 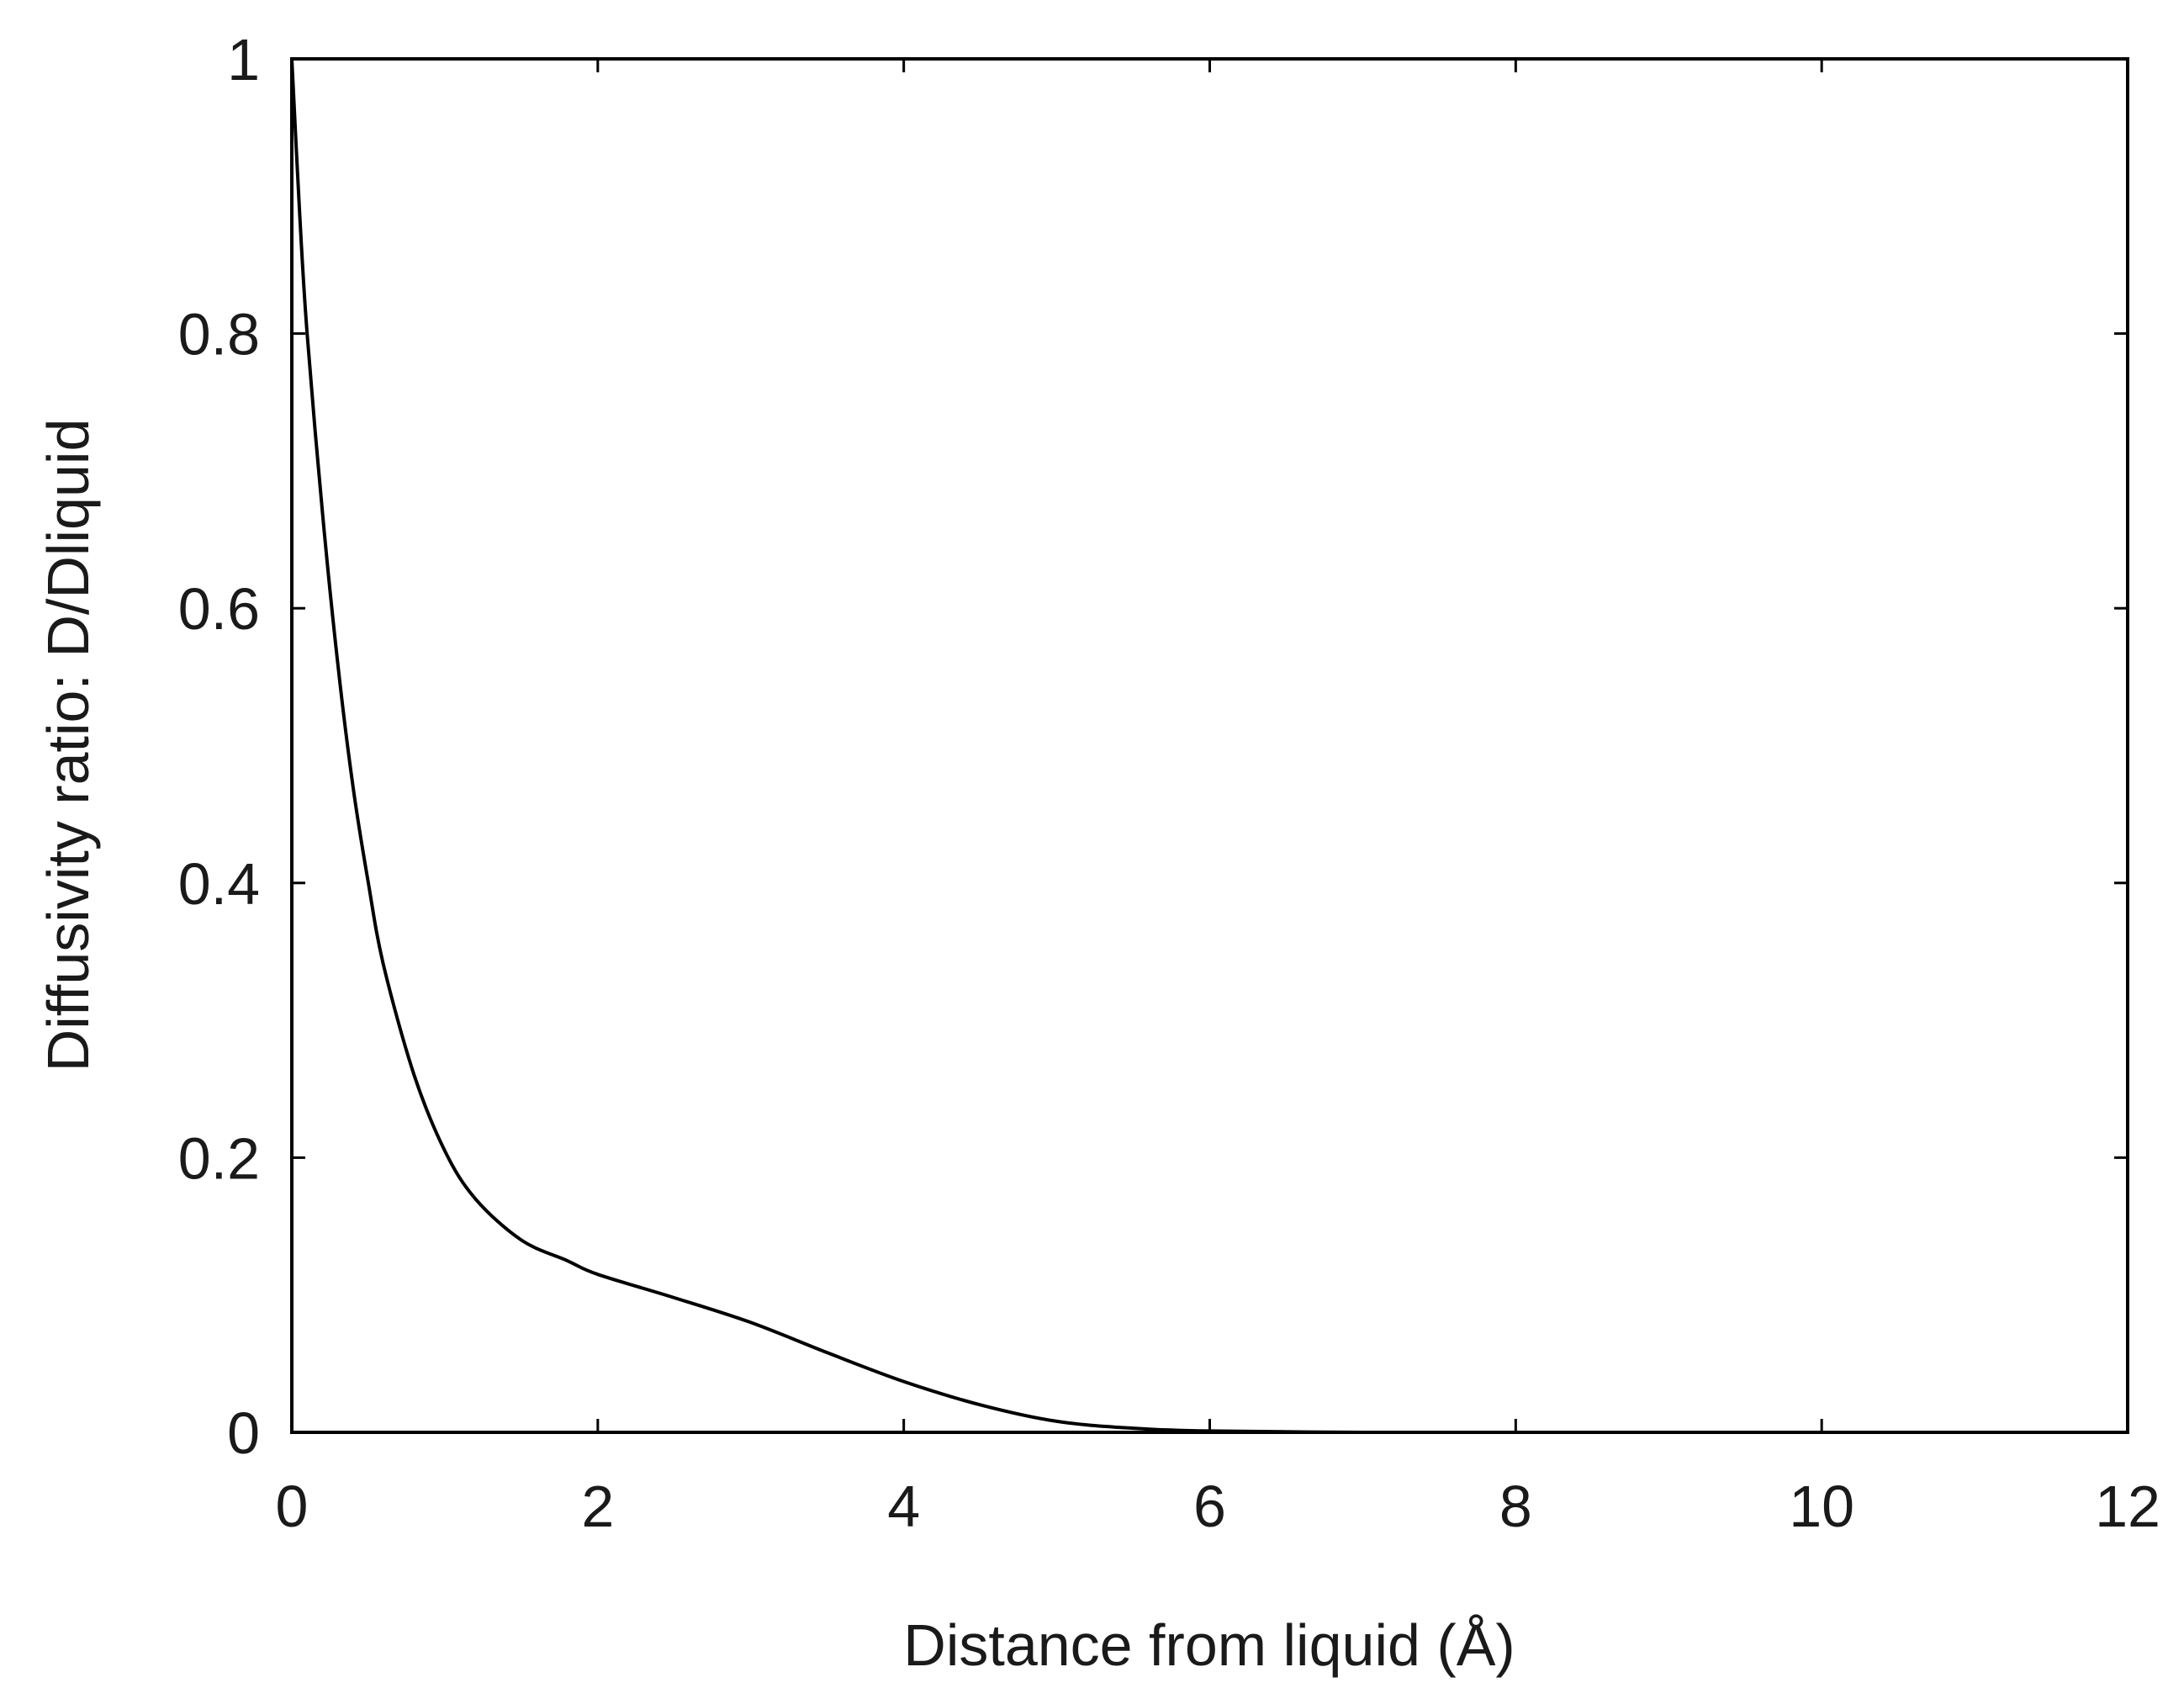 I want to click on y-tick-label: 0.4, so click(x=219, y=884).